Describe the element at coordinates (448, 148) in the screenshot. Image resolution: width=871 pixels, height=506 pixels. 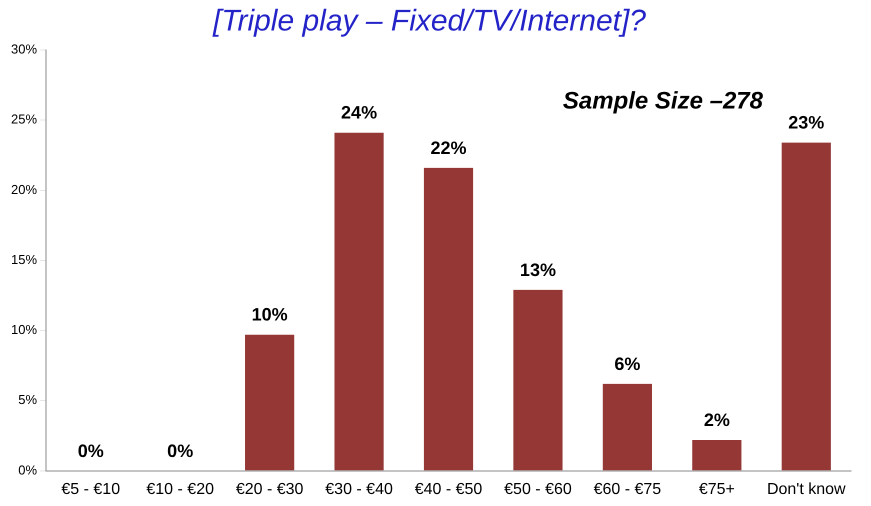
I see `data-label: 22%` at that location.